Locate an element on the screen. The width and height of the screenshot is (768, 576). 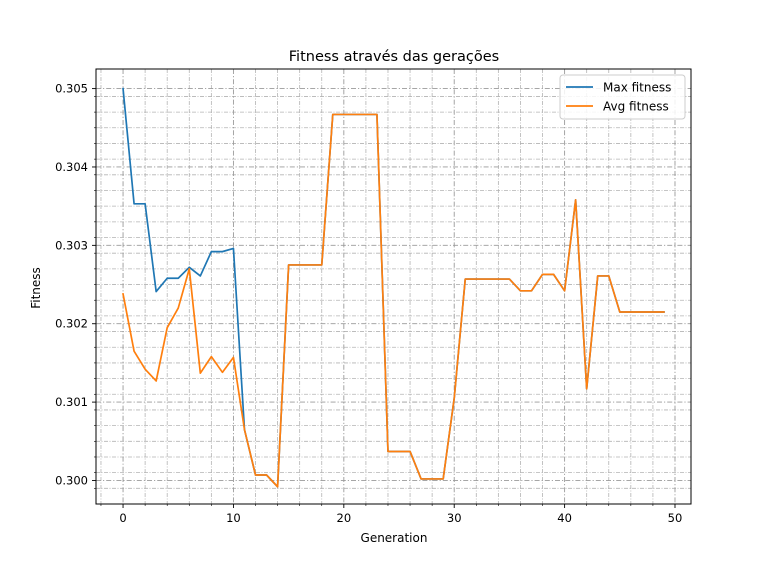
legend-box is located at coordinates (622, 97).